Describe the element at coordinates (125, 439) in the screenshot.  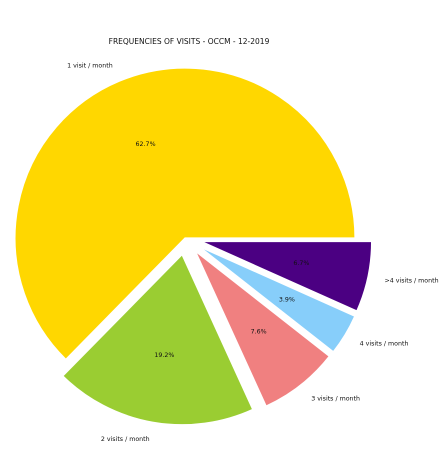
I see `slice-category-label: 2 visits / month` at that location.